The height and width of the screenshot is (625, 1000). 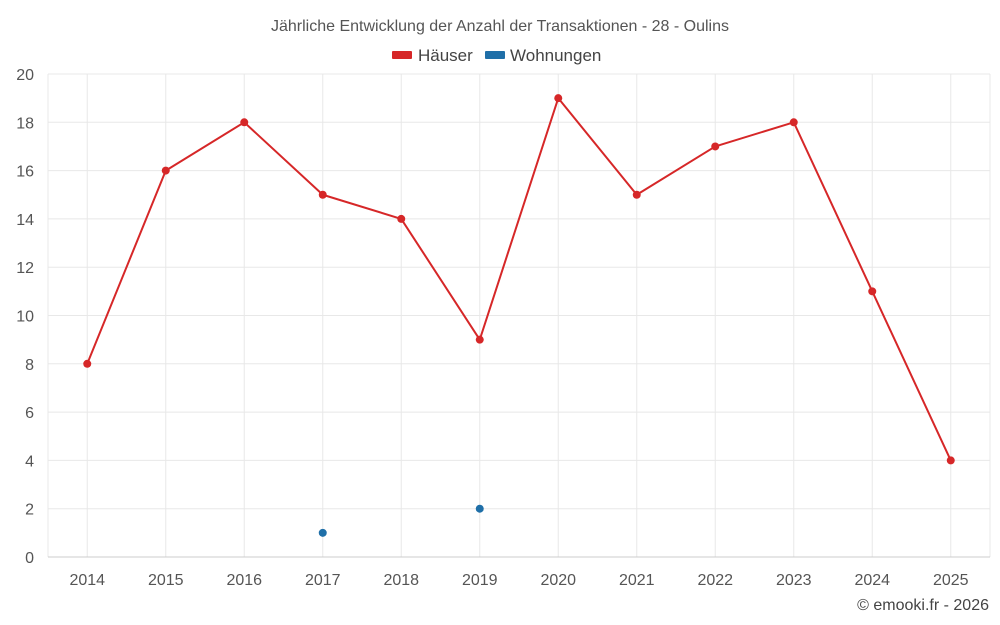 What do you see at coordinates (715, 580) in the screenshot?
I see `x-tick-label: 2022` at bounding box center [715, 580].